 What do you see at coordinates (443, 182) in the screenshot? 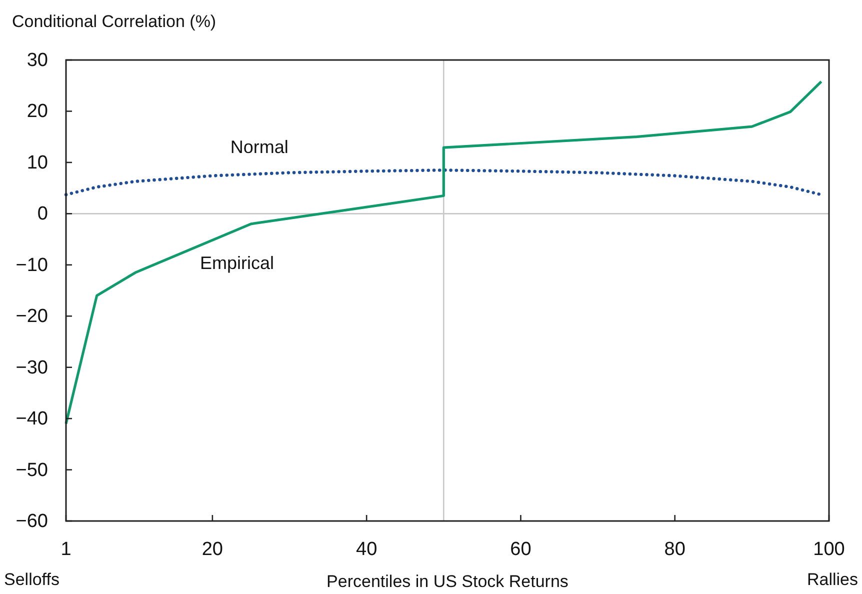
I see `line-series` at bounding box center [443, 182].